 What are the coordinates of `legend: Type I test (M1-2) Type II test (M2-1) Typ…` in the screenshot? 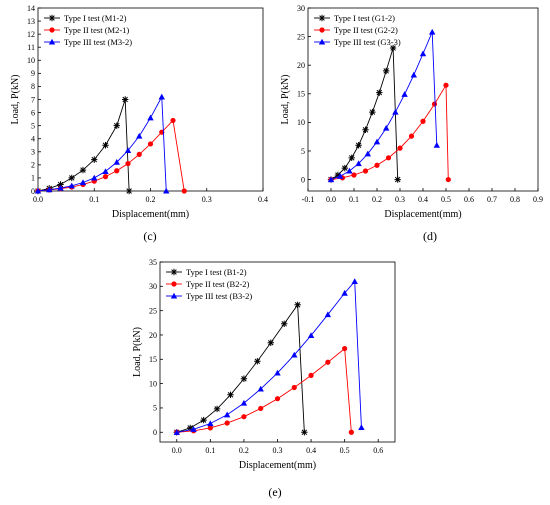 It's located at (88, 30).